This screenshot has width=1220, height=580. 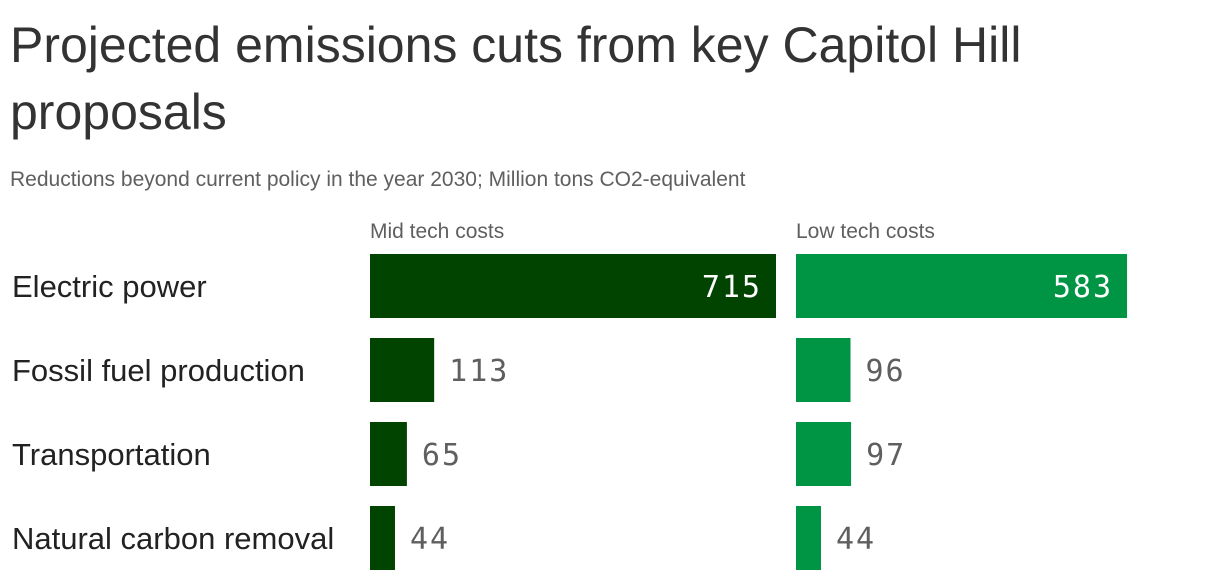 What do you see at coordinates (732, 287) in the screenshot?
I see `value-label: 715` at bounding box center [732, 287].